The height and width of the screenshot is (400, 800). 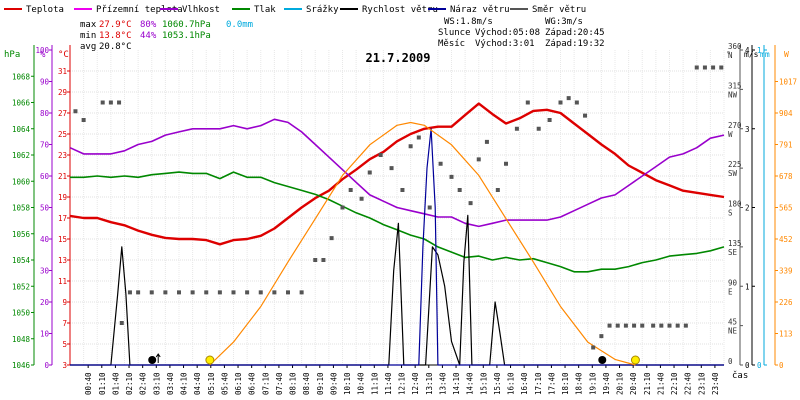 I want to click on x-tick-label: 13:40, so click(x=442, y=383).